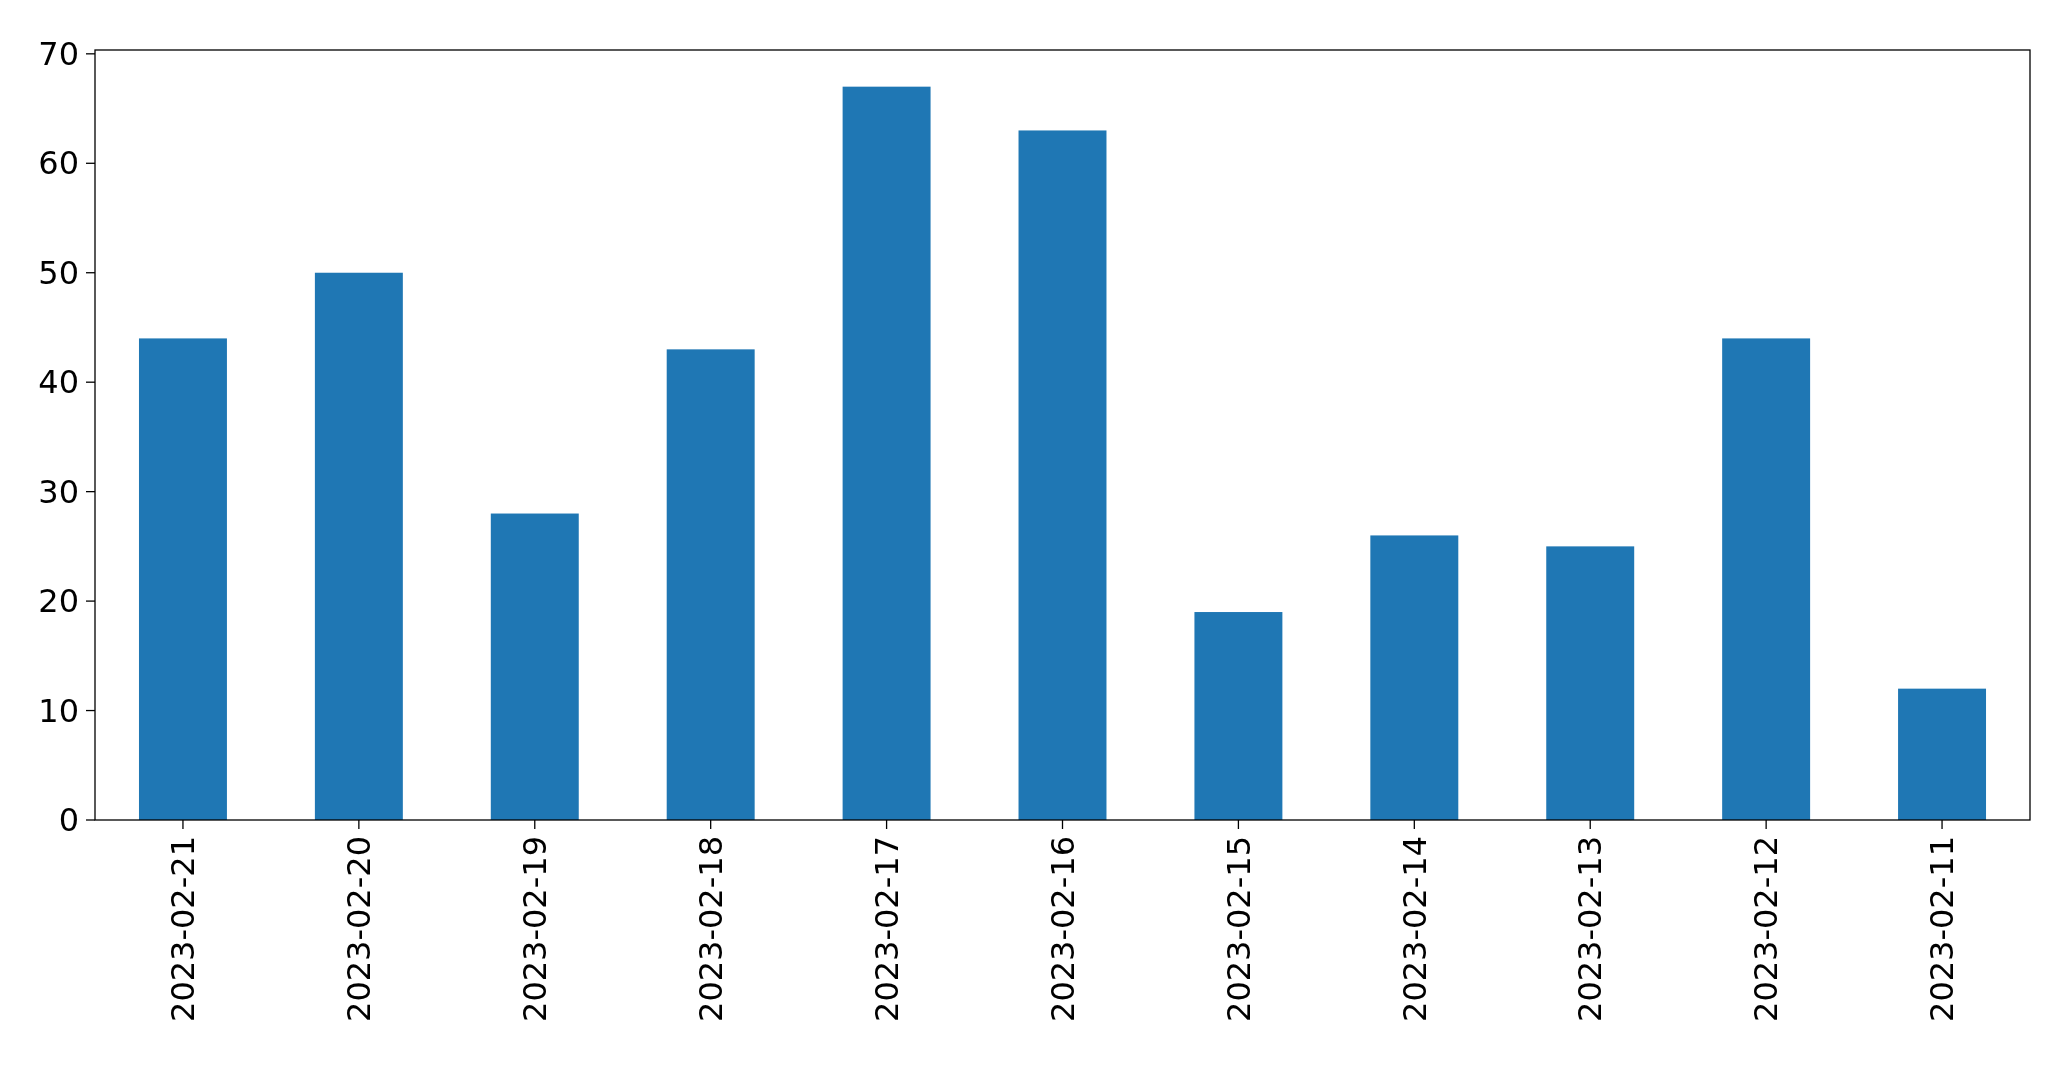 The image size is (2071, 1071). Describe the element at coordinates (1238, 929) in the screenshot. I see `x-tick-label: 2023-02-15` at that location.